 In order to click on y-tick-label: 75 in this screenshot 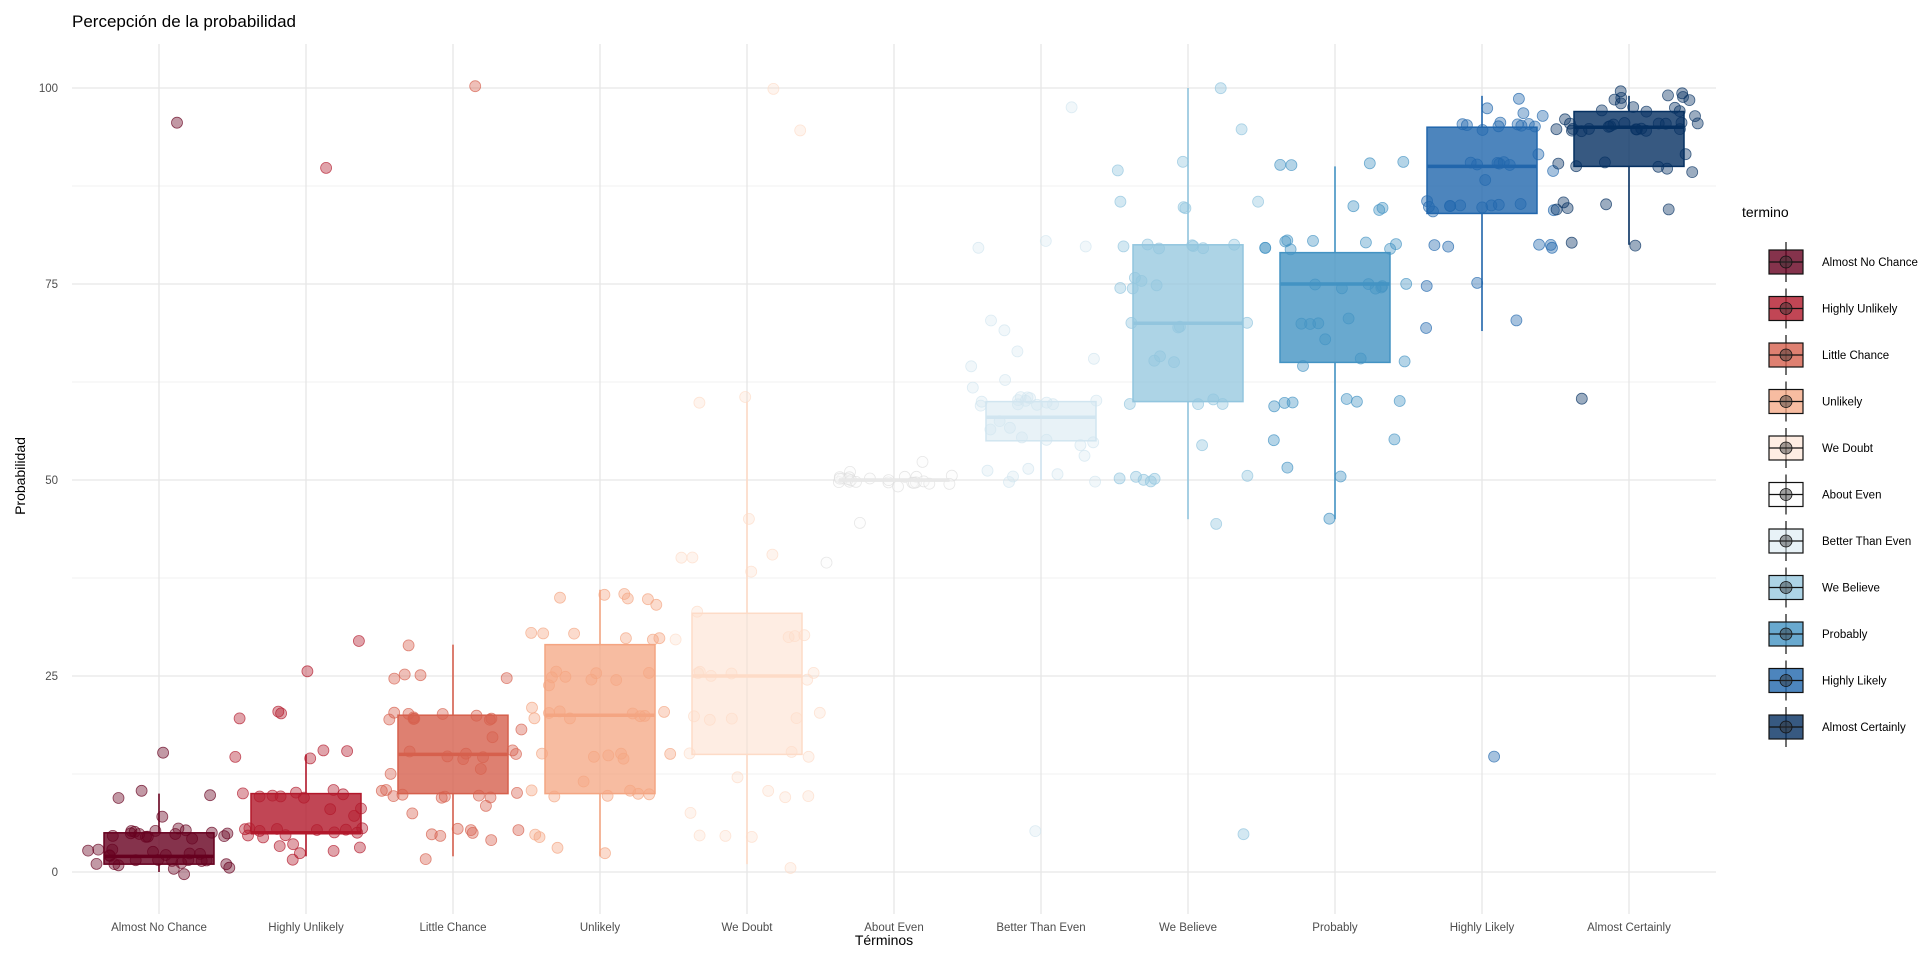, I will do `click(51, 285)`.